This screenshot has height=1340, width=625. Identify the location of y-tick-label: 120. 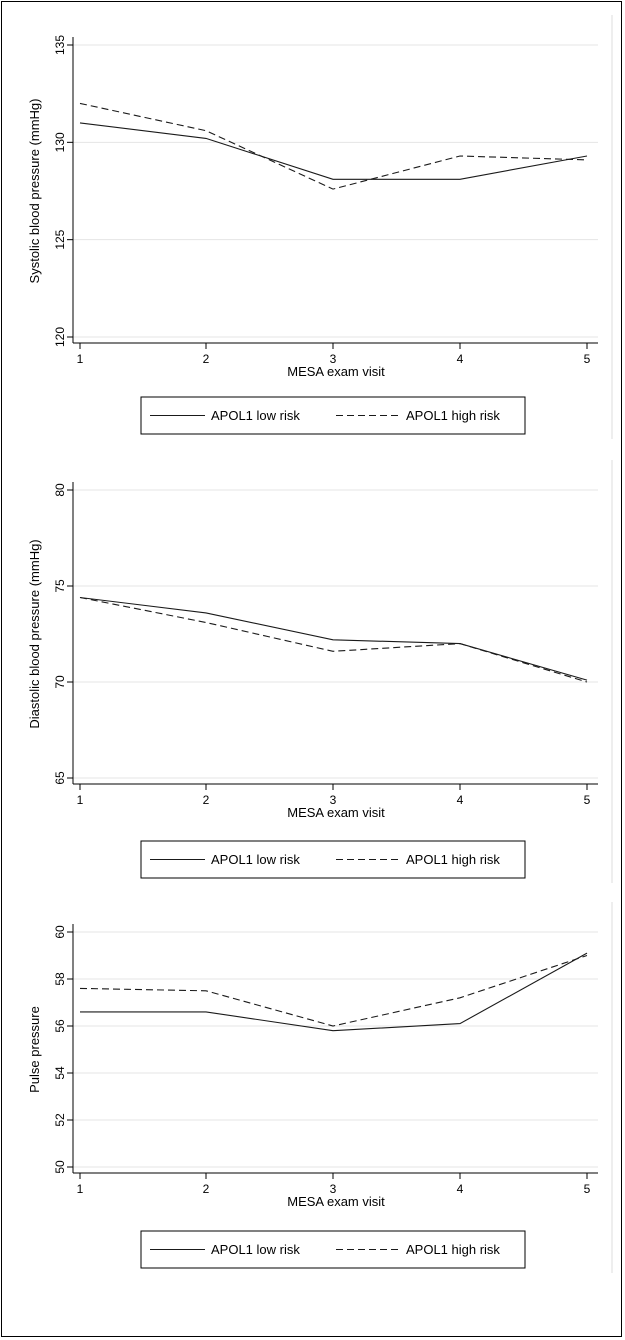
(60, 337).